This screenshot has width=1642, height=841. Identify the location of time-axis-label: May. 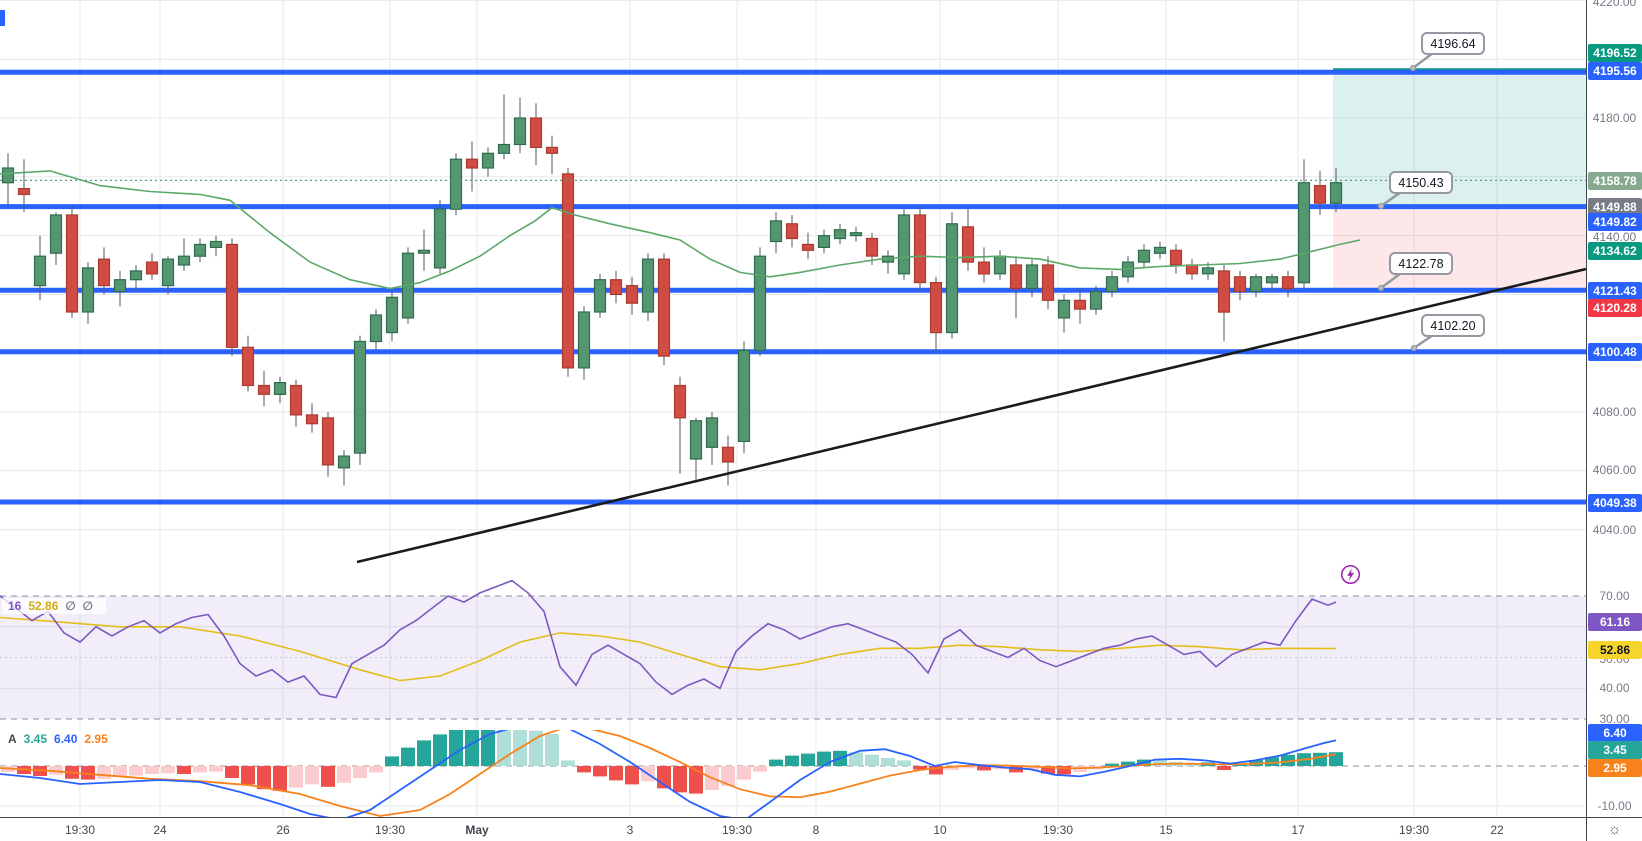
(477, 830).